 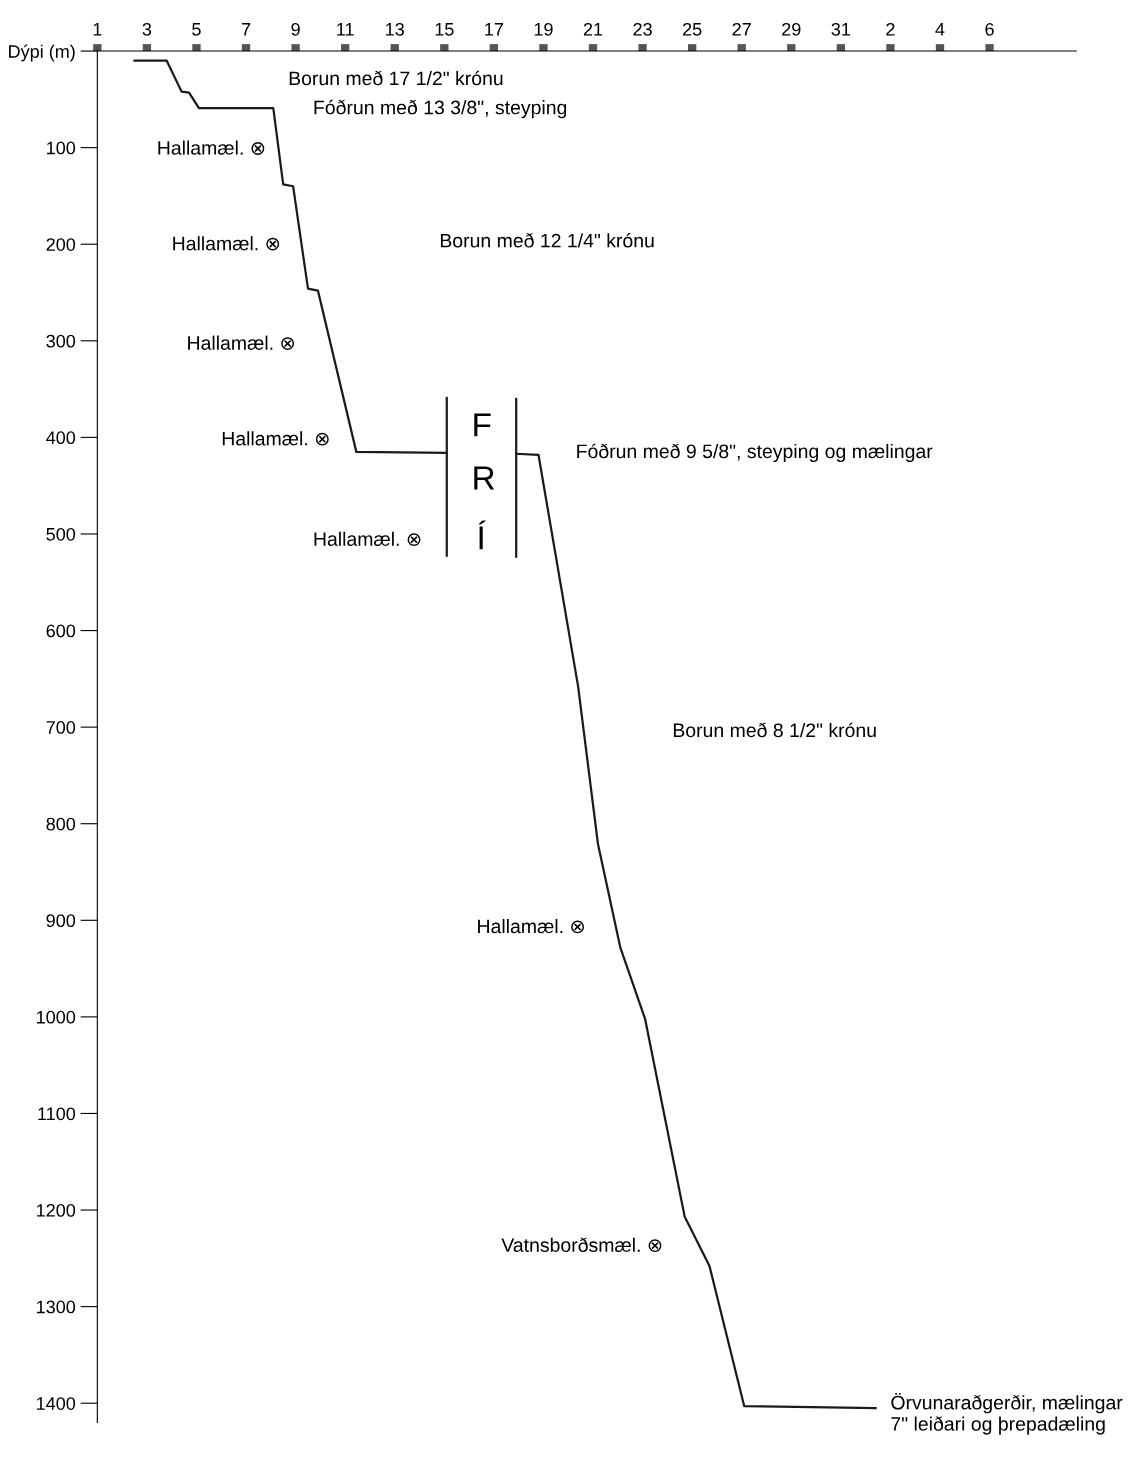 What do you see at coordinates (57, 1114) in the screenshot?
I see `y-tick-label: 1100` at bounding box center [57, 1114].